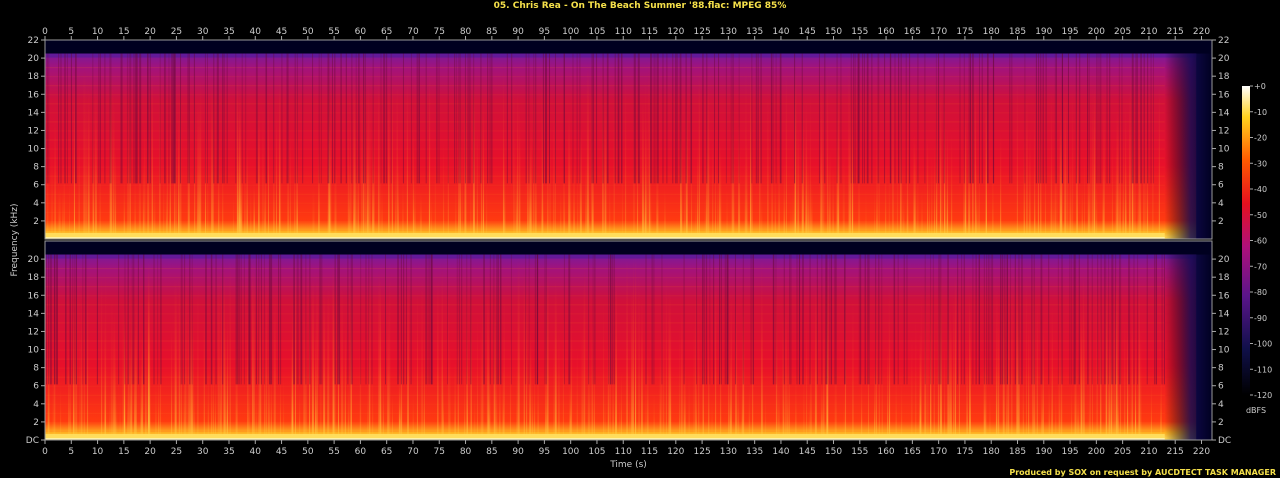 The height and width of the screenshot is (478, 1280). Describe the element at coordinates (596, 32) in the screenshot. I see `x-tick-label-top: 105` at that location.